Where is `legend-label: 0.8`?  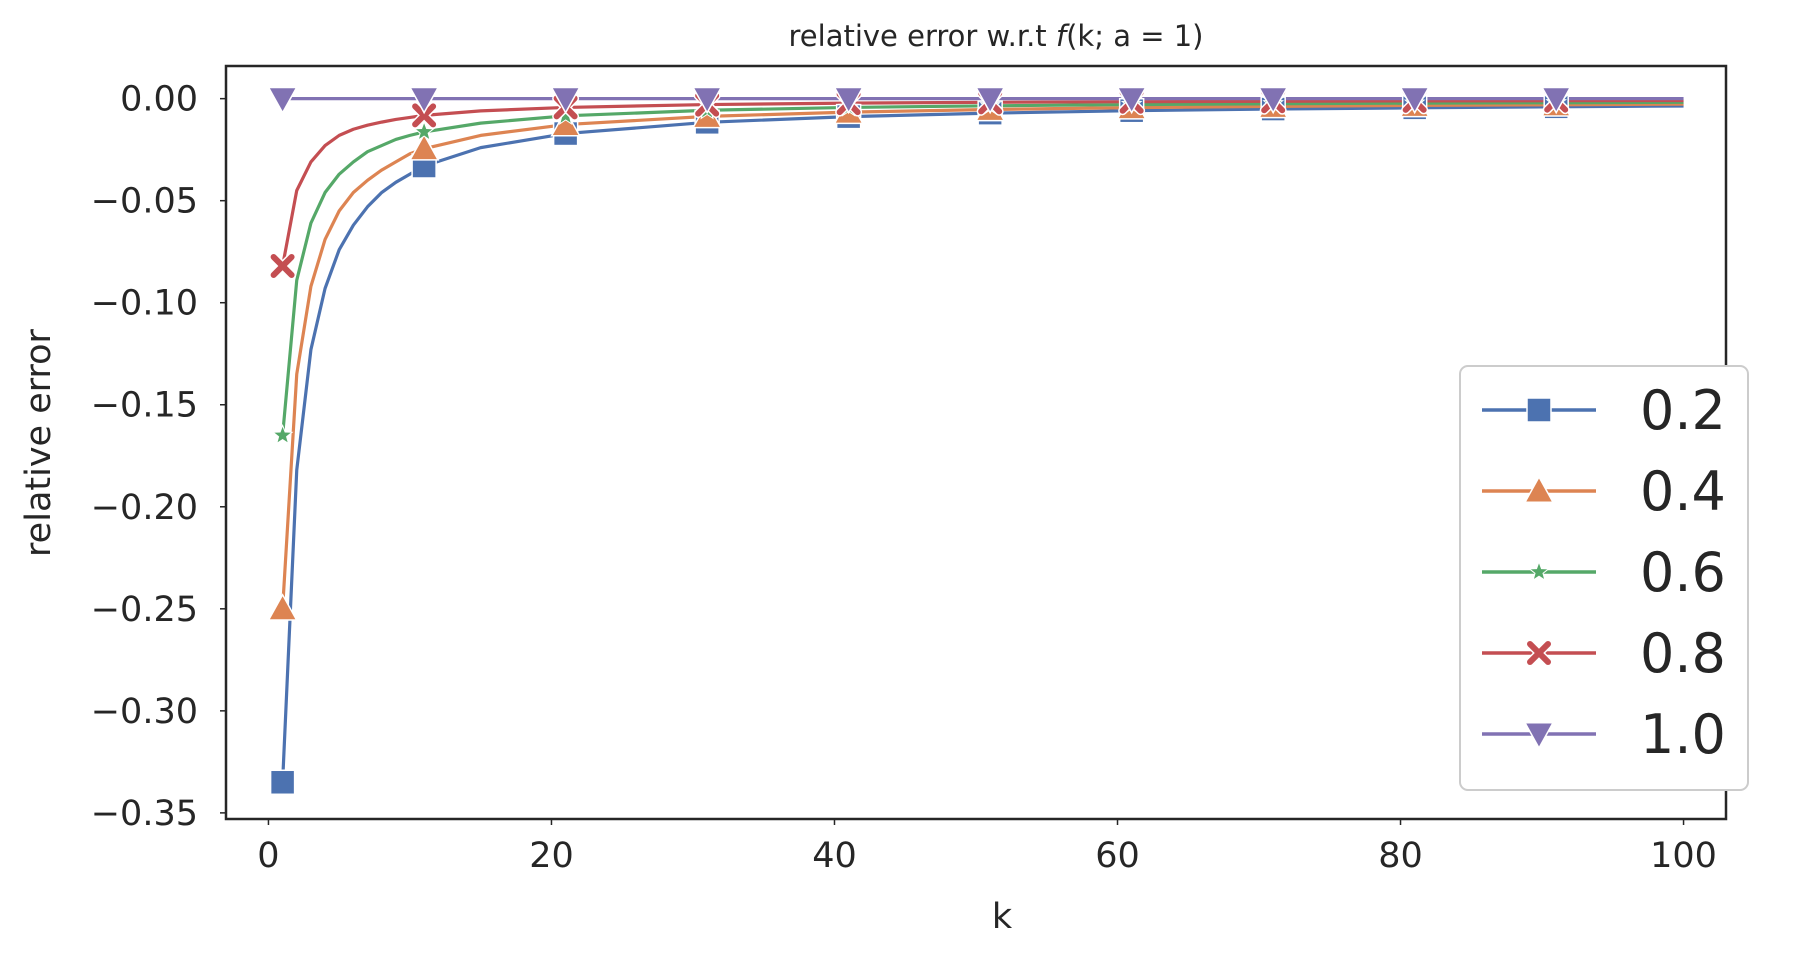
legend-label: 0.8 is located at coordinates (1683, 653).